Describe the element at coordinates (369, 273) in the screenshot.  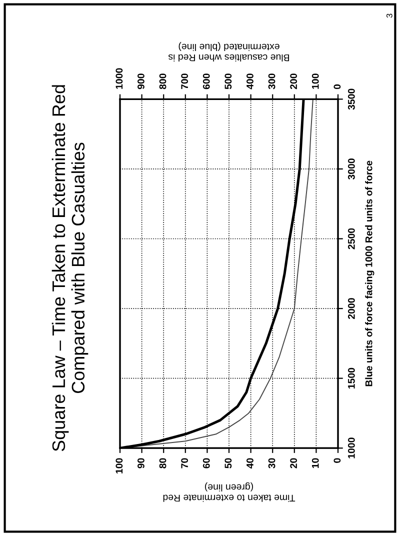
I see `y-axis-title: Blue units of force facing 1000 Red units of force` at that location.